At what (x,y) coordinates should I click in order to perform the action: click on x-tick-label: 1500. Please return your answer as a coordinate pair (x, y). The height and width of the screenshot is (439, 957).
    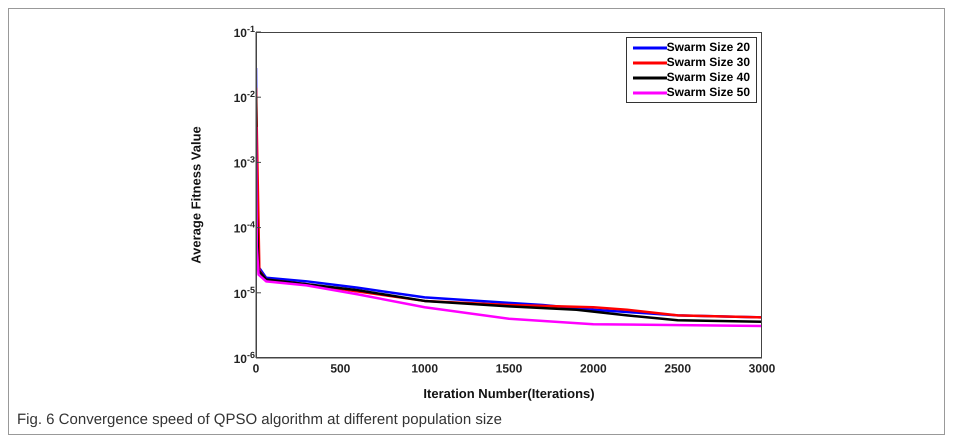
    Looking at the image, I should click on (509, 369).